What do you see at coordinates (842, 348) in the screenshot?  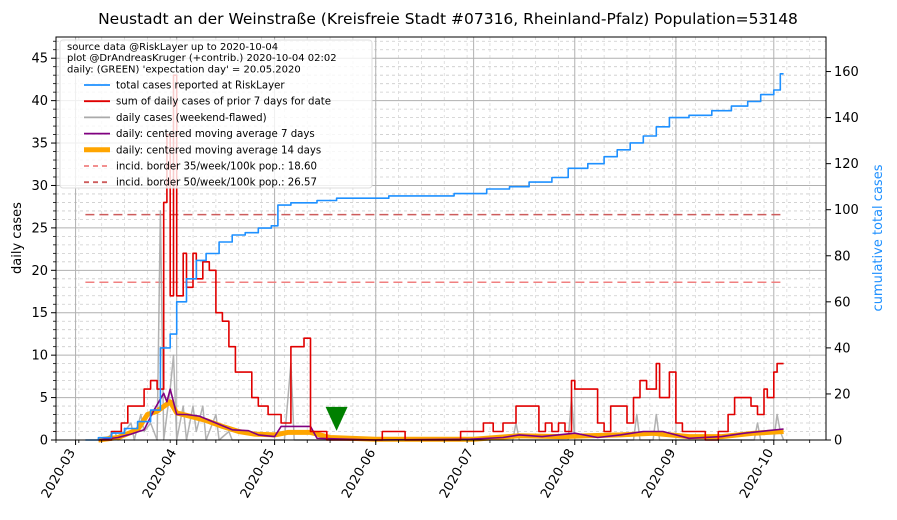 I see `y-tick-label-right: 40` at bounding box center [842, 348].